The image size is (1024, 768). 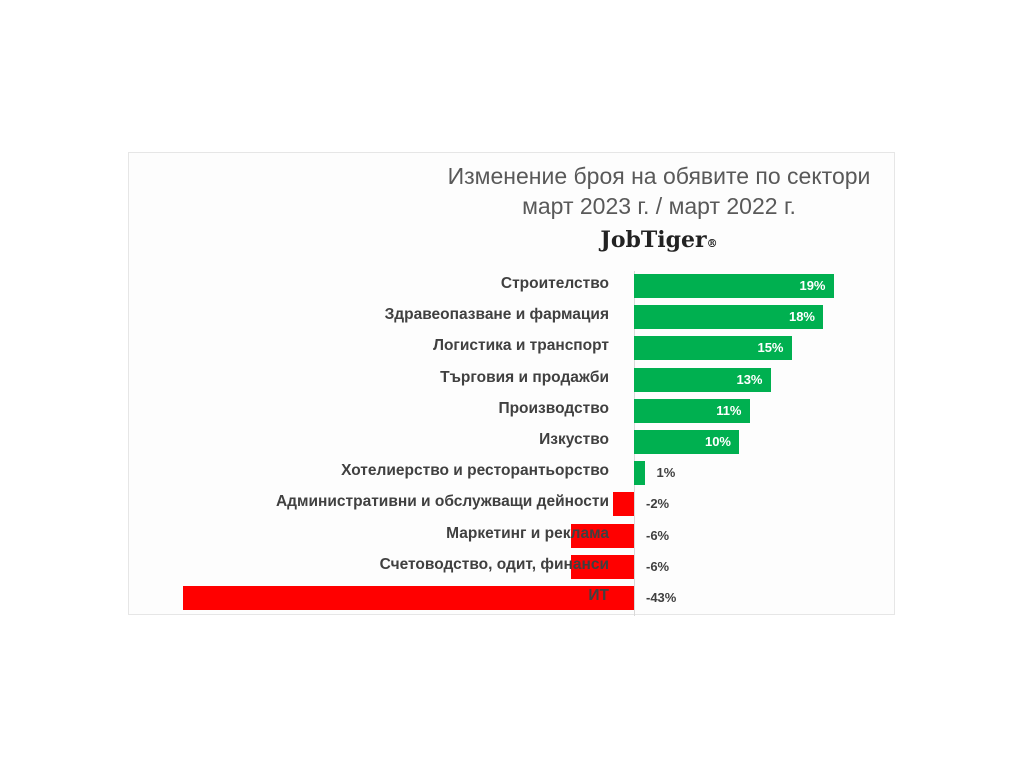 I want to click on bar-row: Строителство 19%, so click(x=511, y=286).